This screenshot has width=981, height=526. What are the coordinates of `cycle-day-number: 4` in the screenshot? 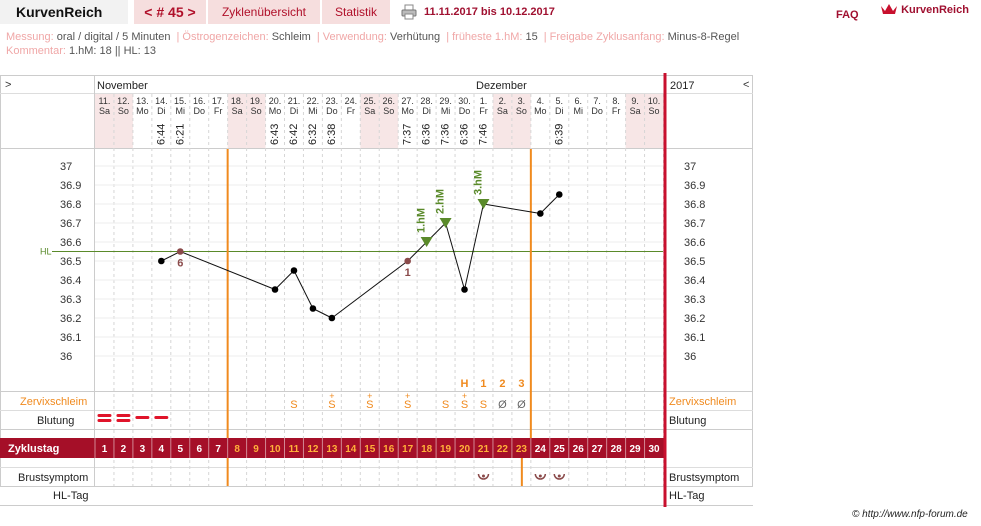 It's located at (162, 449).